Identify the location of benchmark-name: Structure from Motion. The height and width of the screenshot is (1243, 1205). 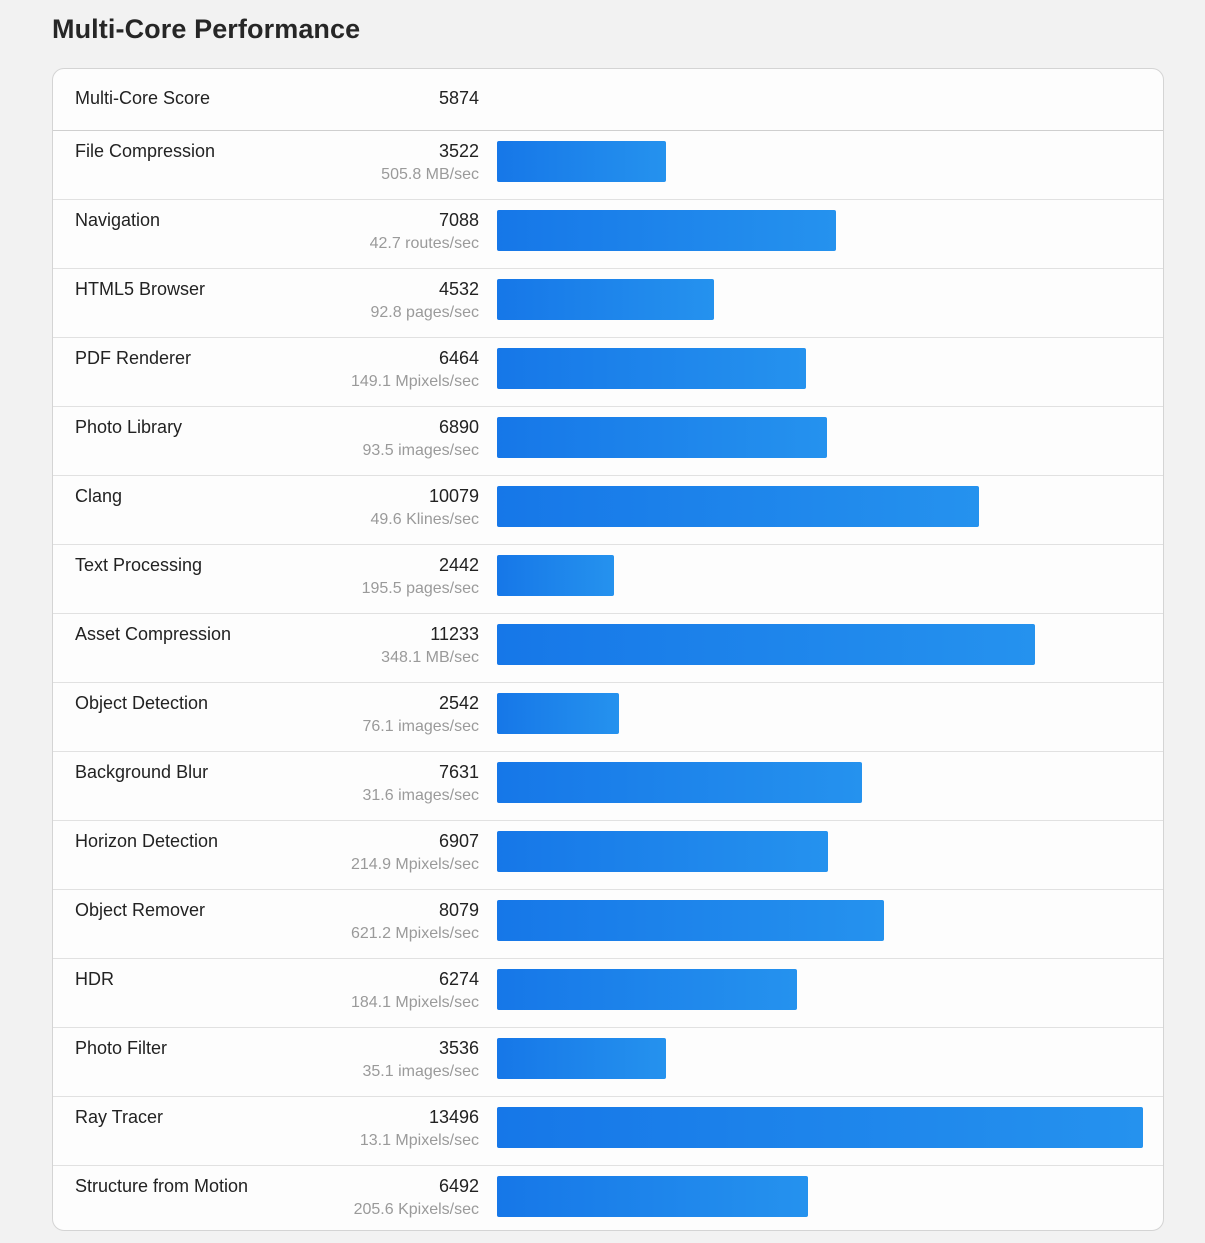
(162, 1186).